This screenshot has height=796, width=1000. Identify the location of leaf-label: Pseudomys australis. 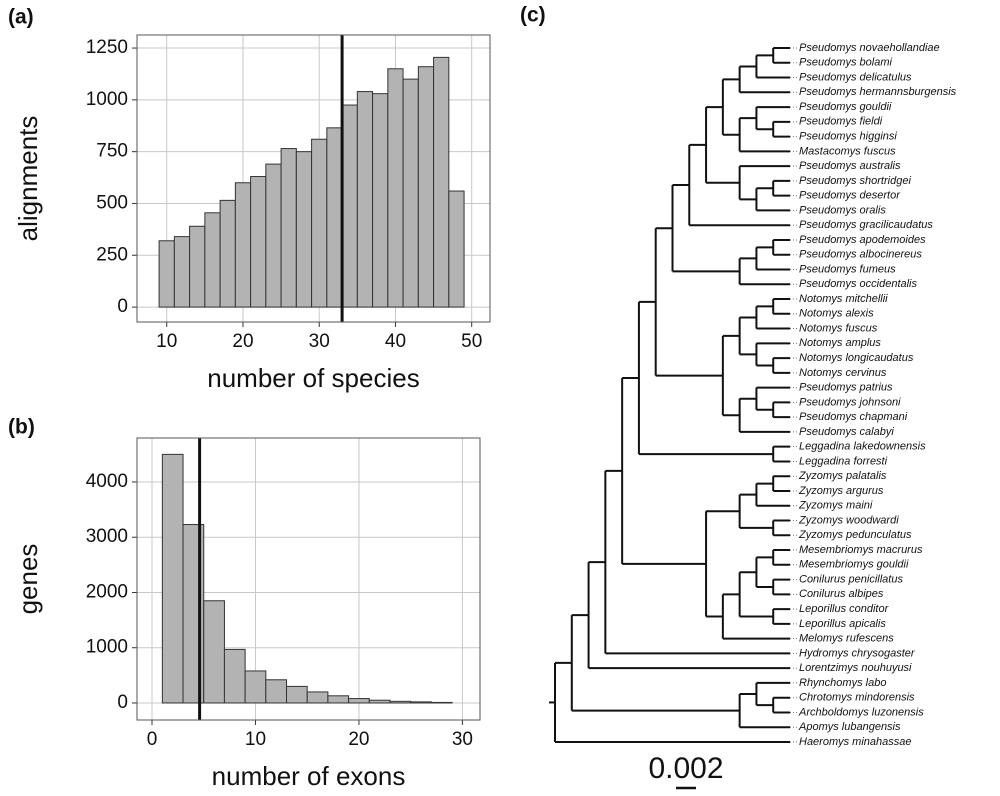
(850, 166).